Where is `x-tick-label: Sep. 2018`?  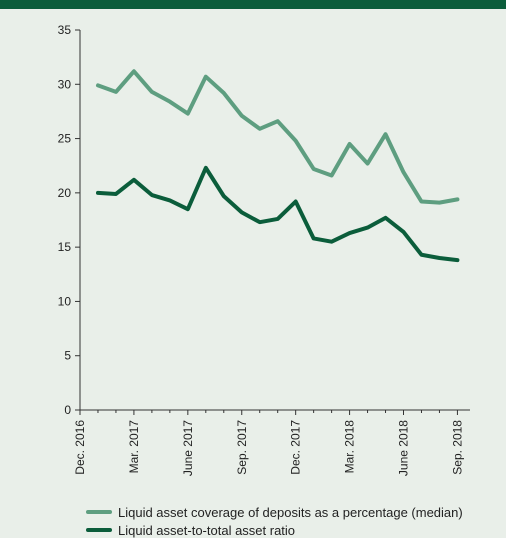
x-tick-label: Sep. 2018 is located at coordinates (457, 447).